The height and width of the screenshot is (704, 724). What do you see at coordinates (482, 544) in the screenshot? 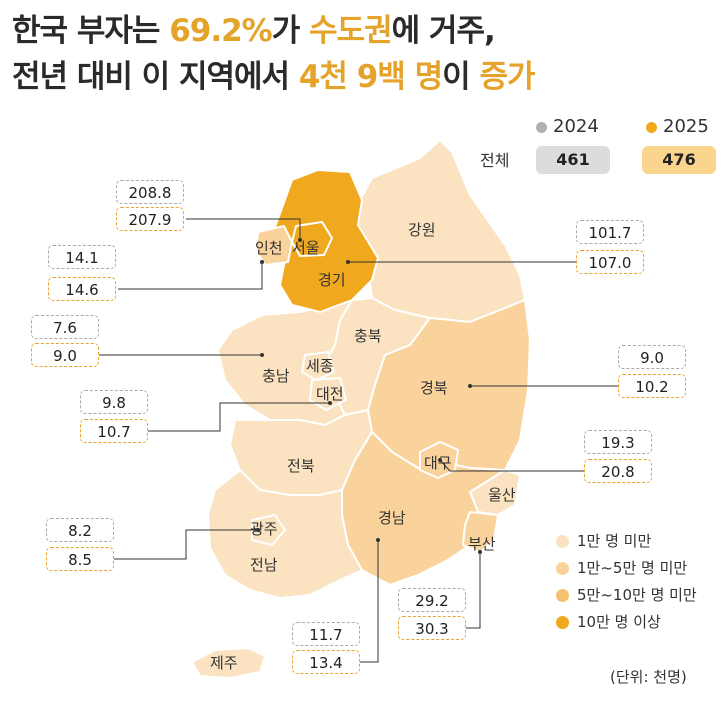
I see `label-busan: 부산` at bounding box center [482, 544].